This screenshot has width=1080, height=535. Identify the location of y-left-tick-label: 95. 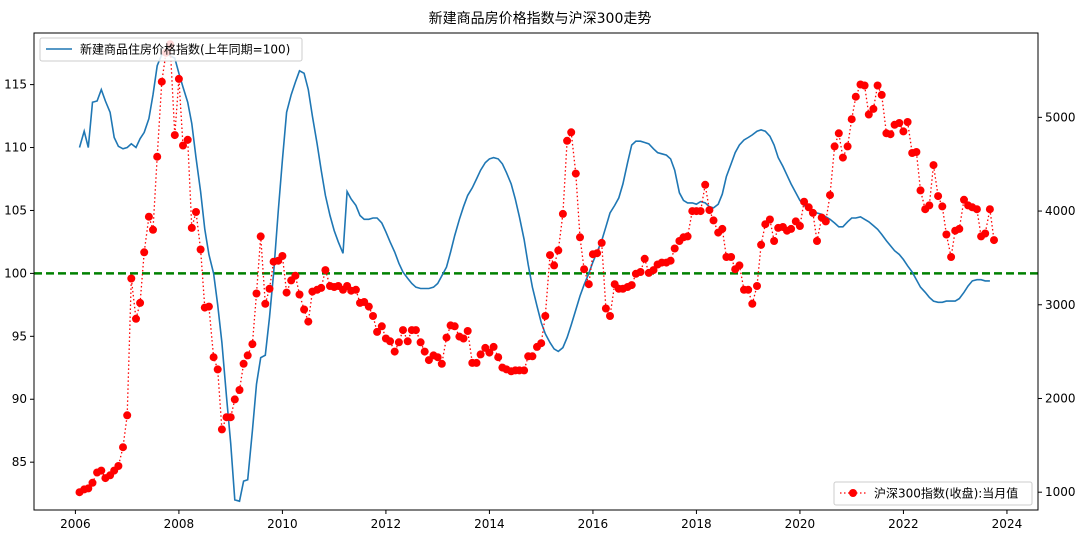
(19, 336).